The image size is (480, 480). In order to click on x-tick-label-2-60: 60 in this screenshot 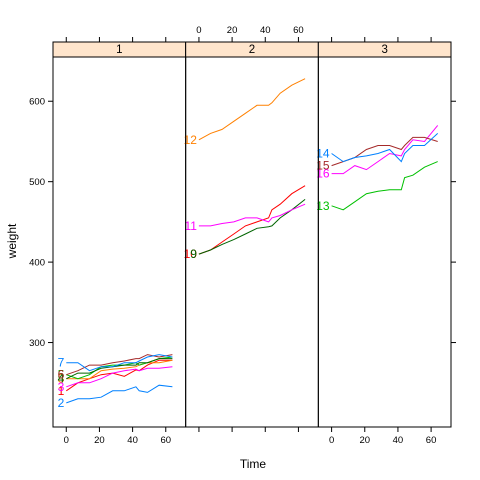, I will do `click(298, 30)`.